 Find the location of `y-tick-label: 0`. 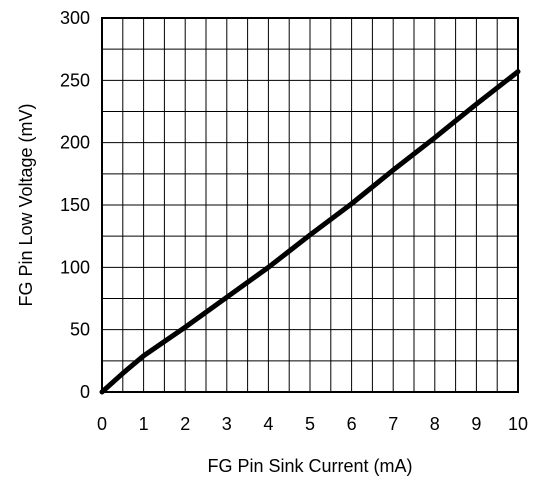

y-tick-label: 0 is located at coordinates (85, 392).